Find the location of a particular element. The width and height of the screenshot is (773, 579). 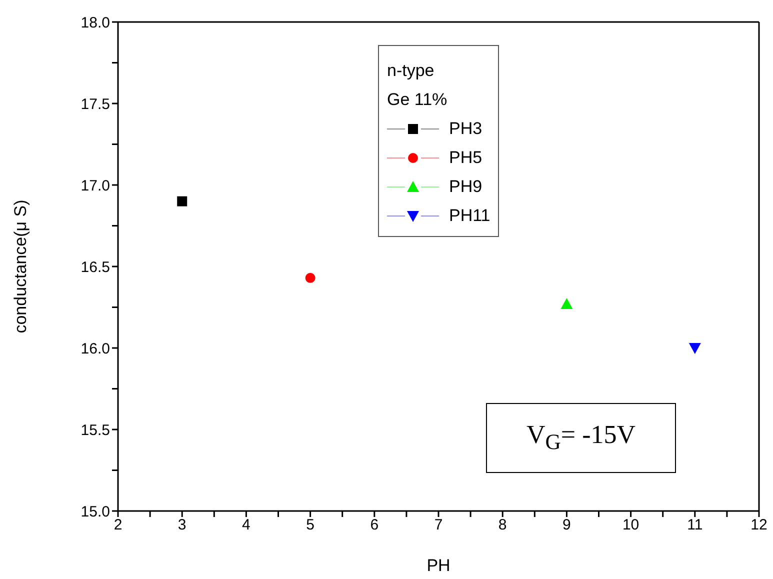

x-tick-label: 10 is located at coordinates (631, 525).